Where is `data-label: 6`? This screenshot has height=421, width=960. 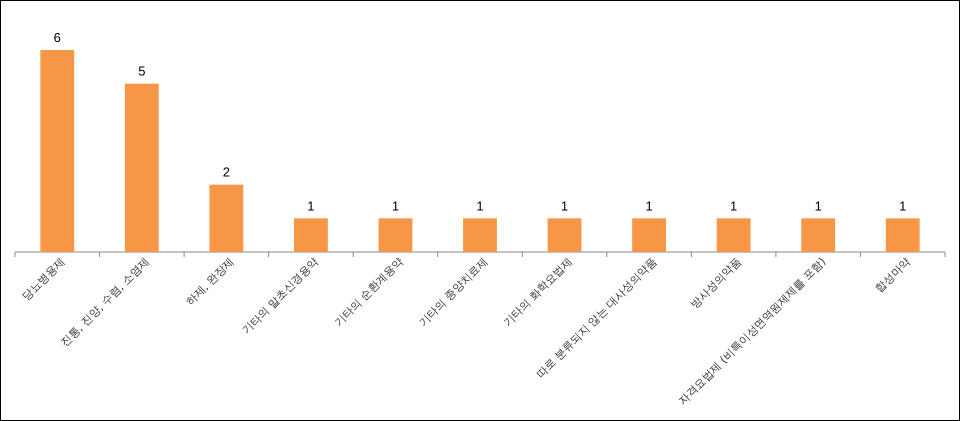 data-label: 6 is located at coordinates (57, 37).